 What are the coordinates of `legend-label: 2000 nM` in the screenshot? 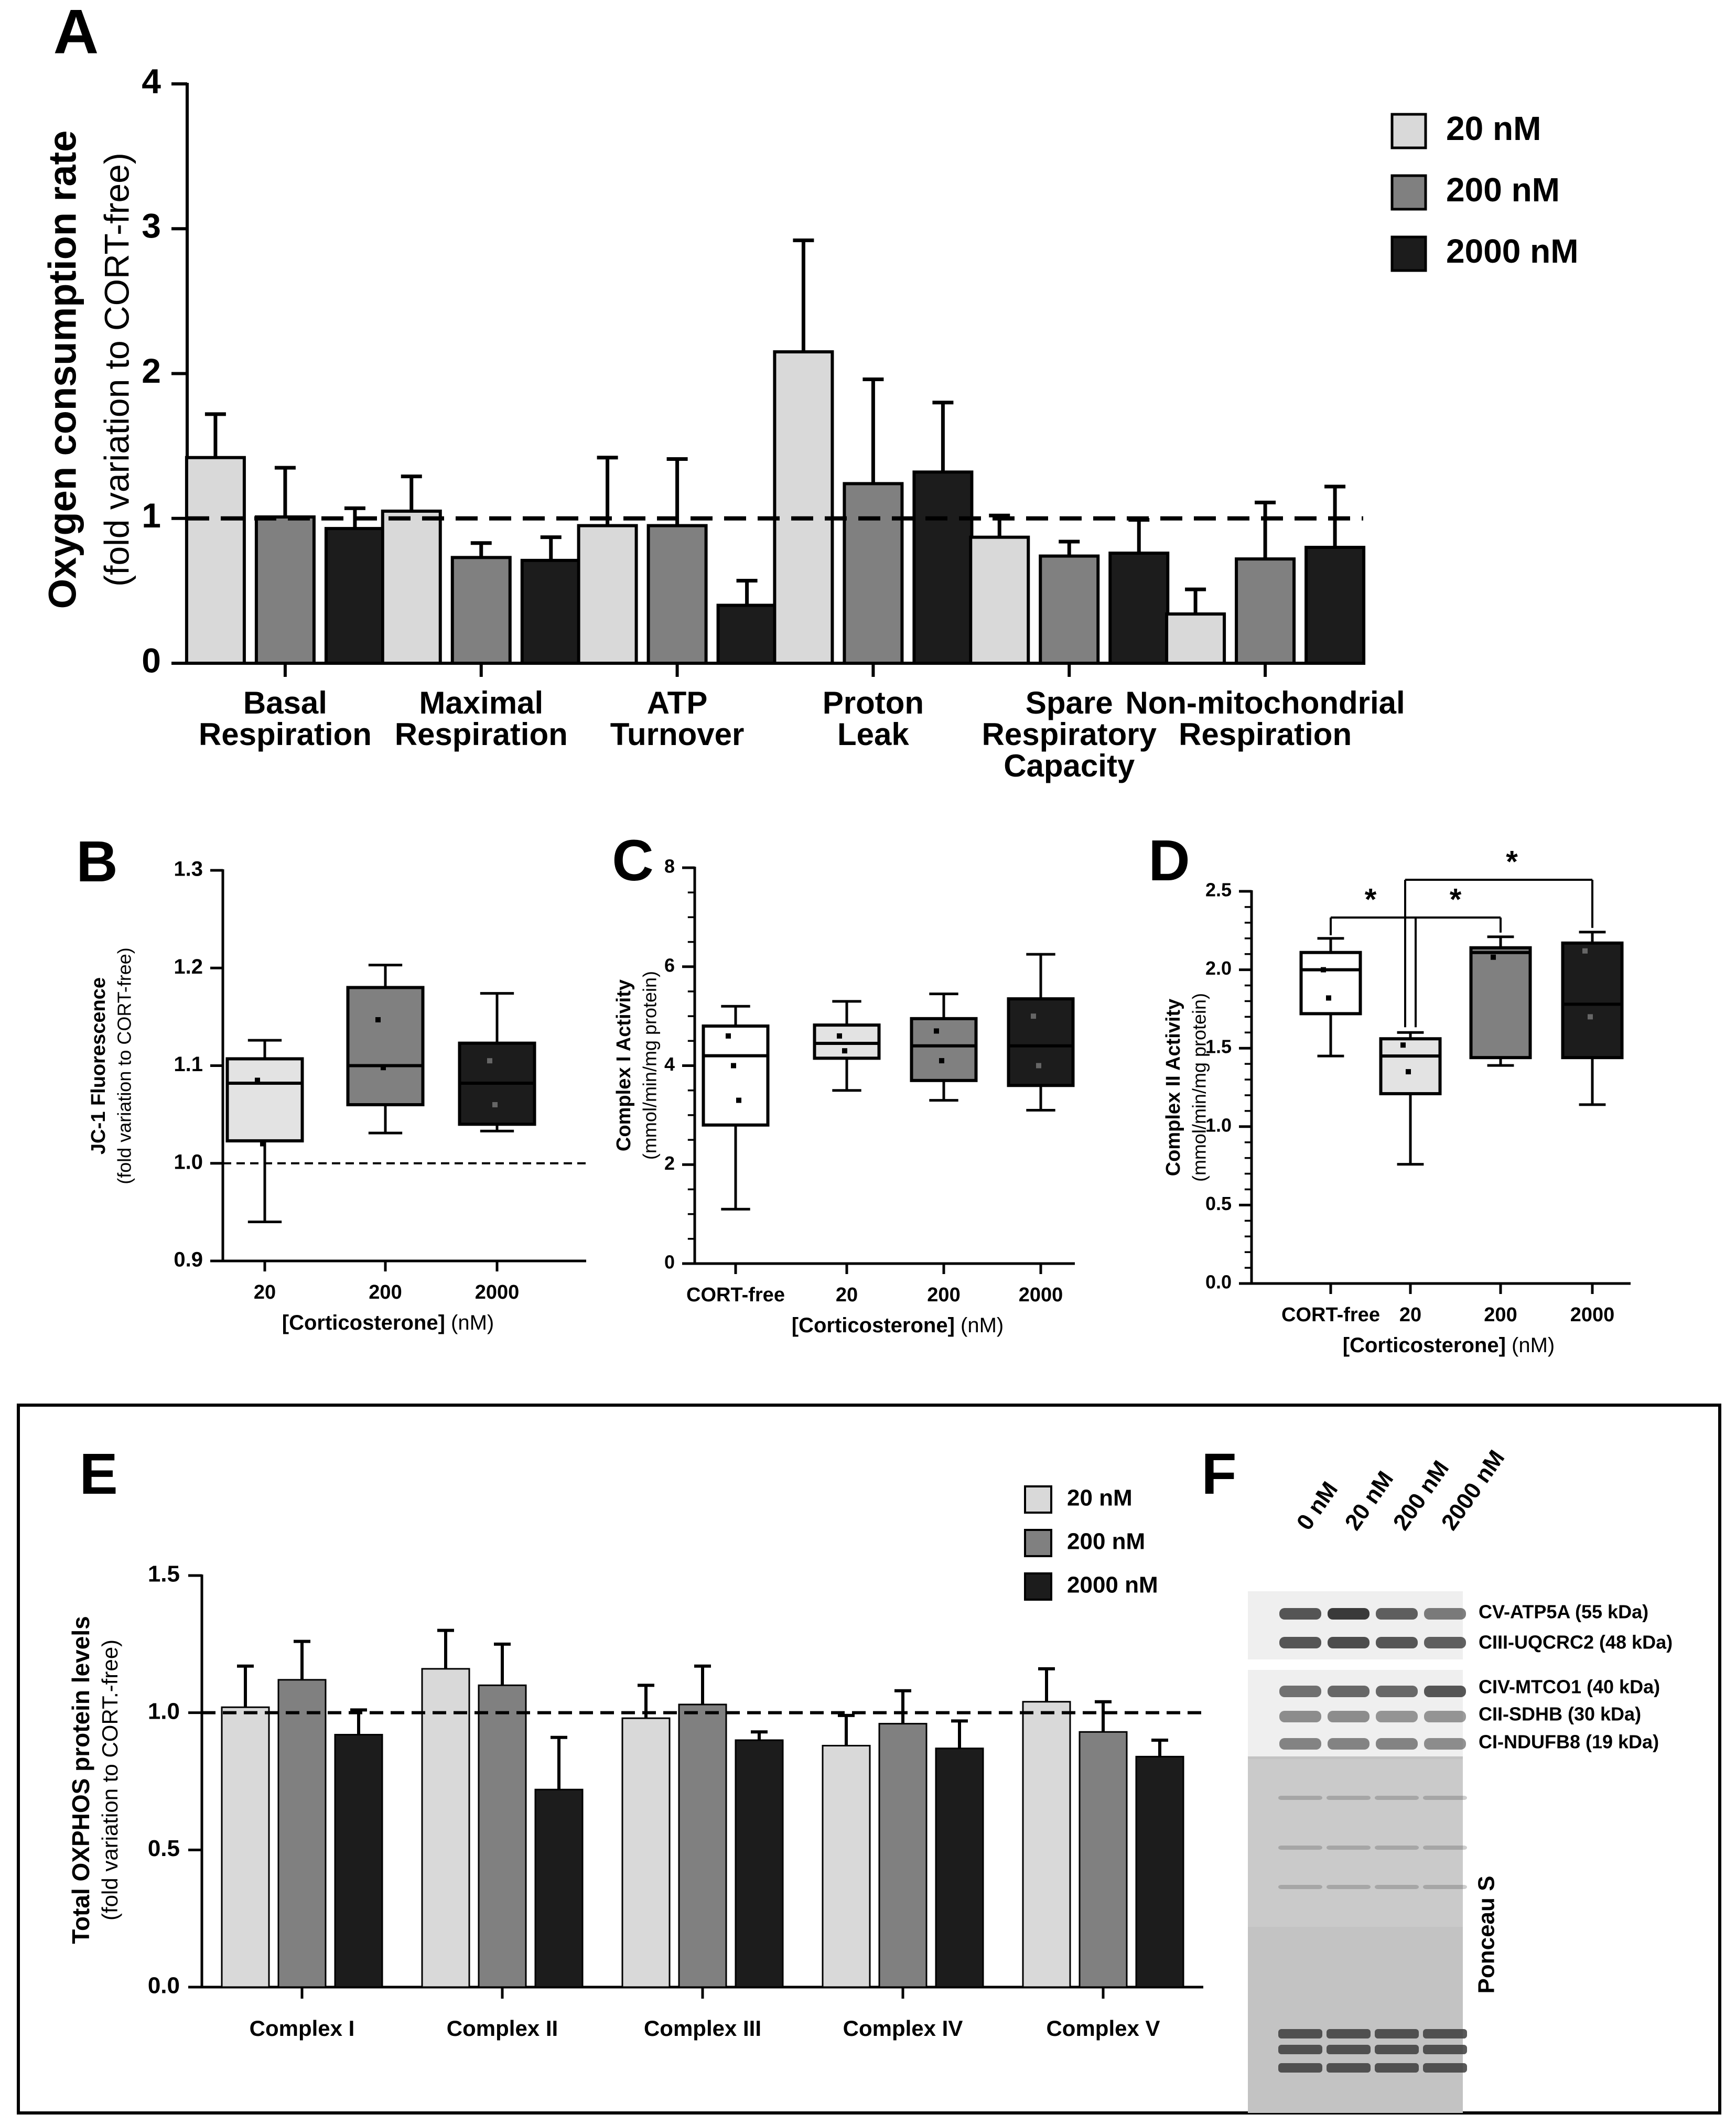 It's located at (1512, 251).